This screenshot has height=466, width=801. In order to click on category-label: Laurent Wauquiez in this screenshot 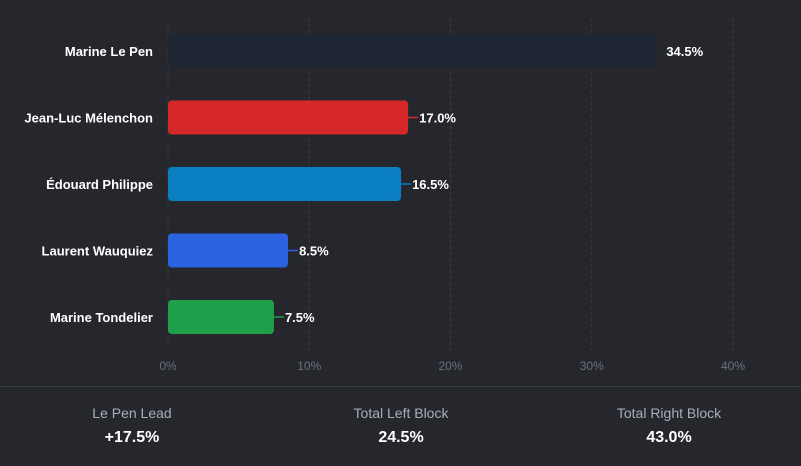, I will do `click(98, 251)`.